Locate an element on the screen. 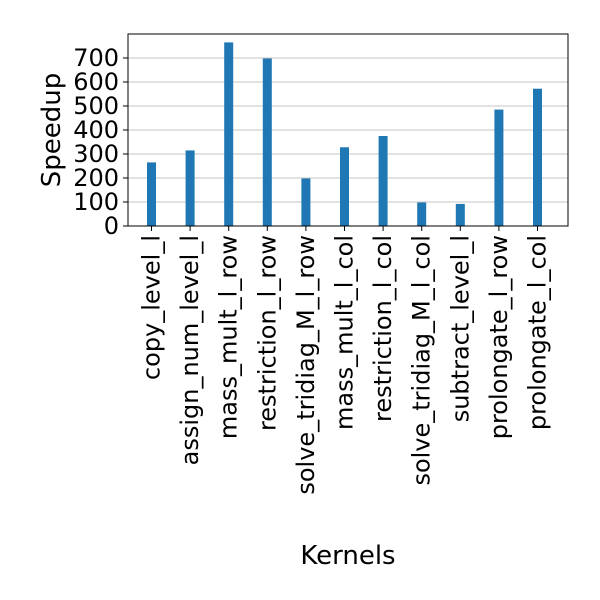 The width and height of the screenshot is (600, 600). x-tick-label: mass_mult_l_col is located at coordinates (345, 332).